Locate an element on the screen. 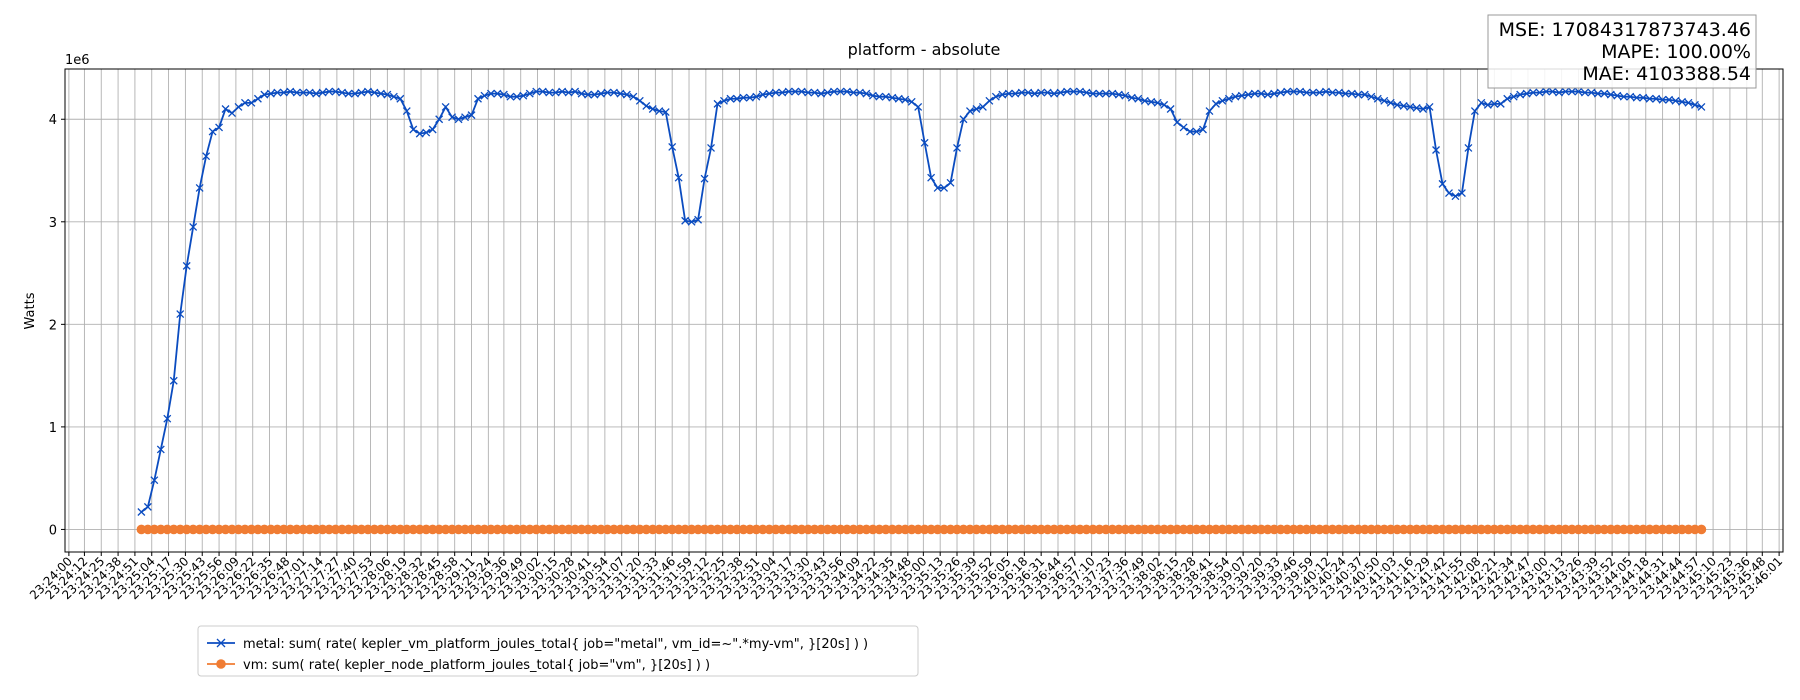 The height and width of the screenshot is (700, 1800). y-tick-label: 3 is located at coordinates (53, 223).